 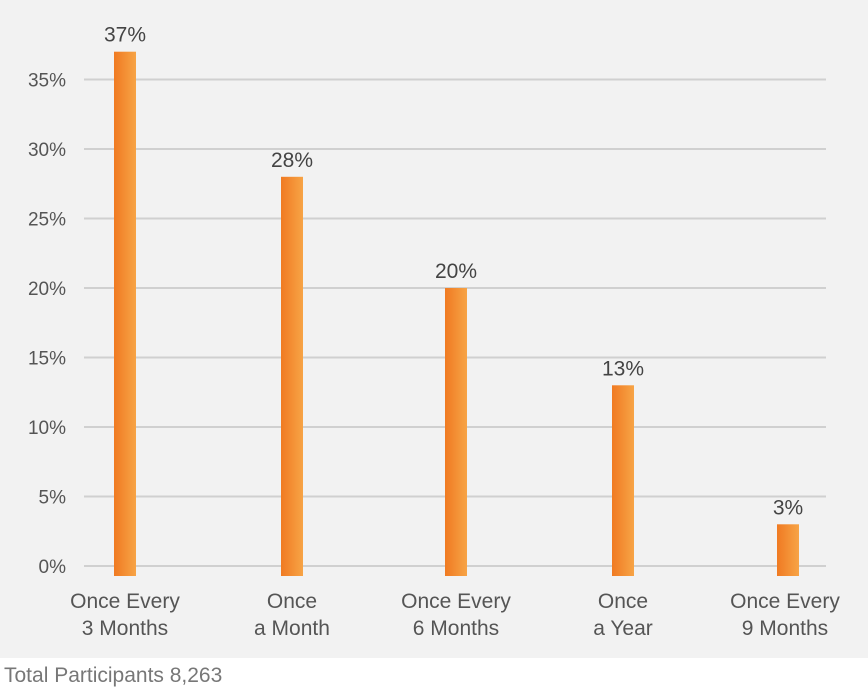 What do you see at coordinates (47, 428) in the screenshot?
I see `y-tick-label: 10%` at bounding box center [47, 428].